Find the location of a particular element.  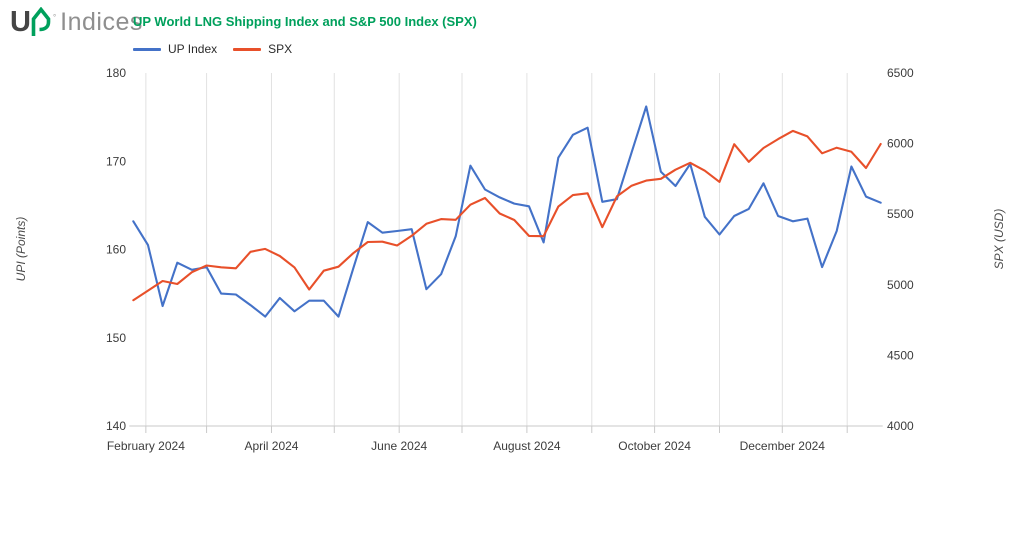

right-axis-tick-label: 5000 is located at coordinates (900, 285).